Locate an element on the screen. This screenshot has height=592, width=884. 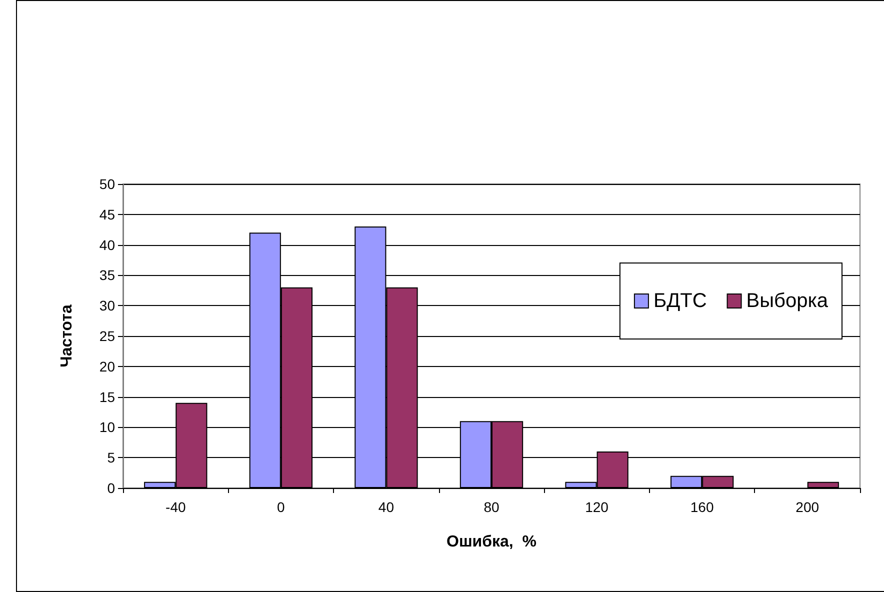
y-tick-label: 5 is located at coordinates (111, 458).